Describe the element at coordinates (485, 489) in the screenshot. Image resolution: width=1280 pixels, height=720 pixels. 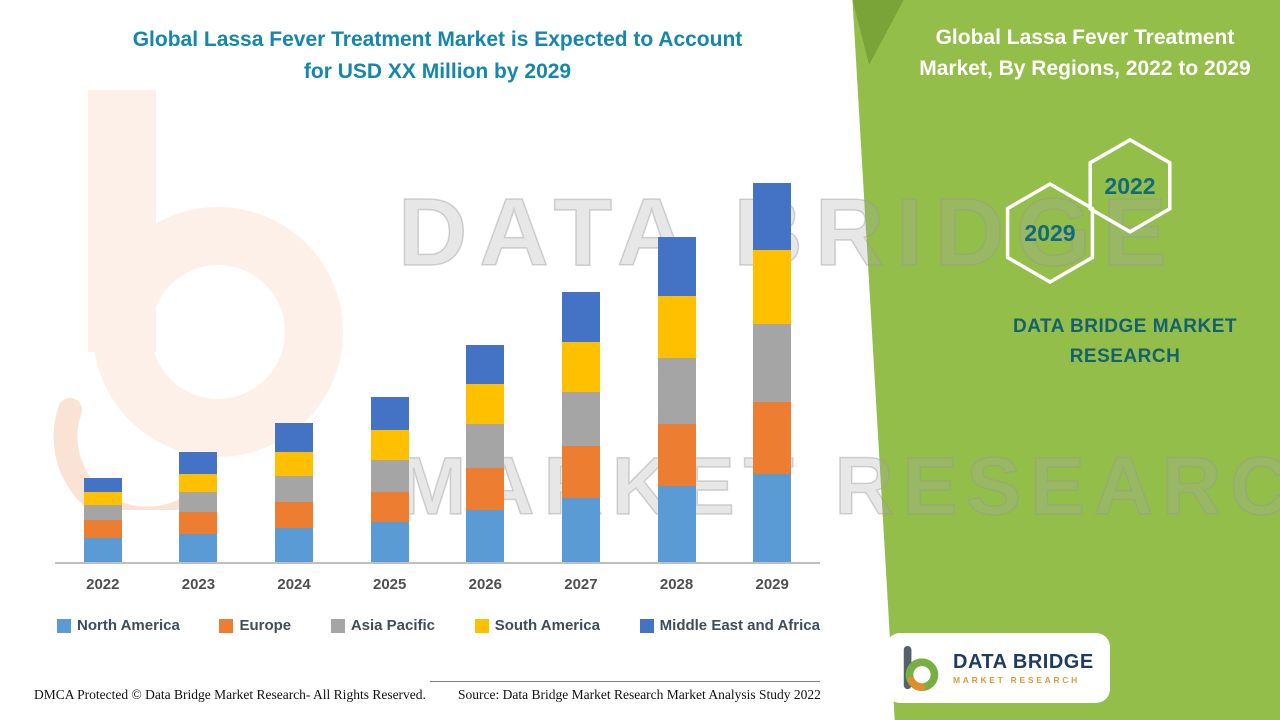
I see `bar-segment-europe-2026` at that location.